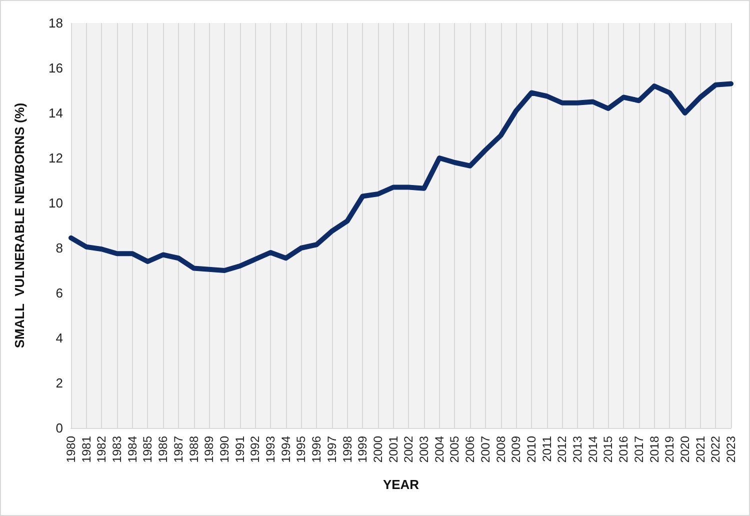 The height and width of the screenshot is (516, 750). What do you see at coordinates (377, 449) in the screenshot?
I see `x-tick-label: 2000` at bounding box center [377, 449].